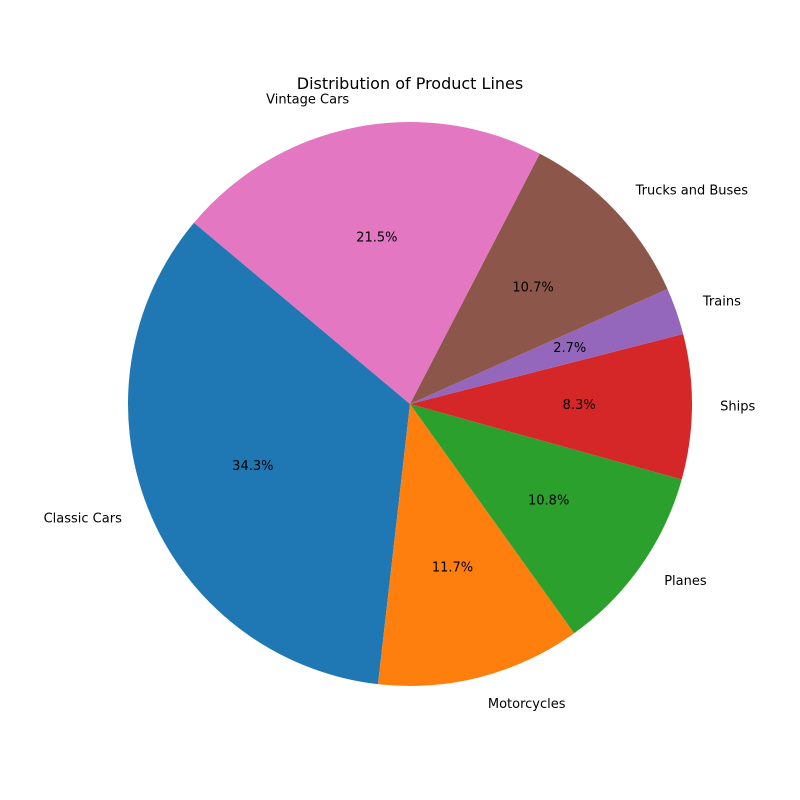 The width and height of the screenshot is (800, 800). I want to click on slice-percent-ships: 8.3%, so click(579, 405).